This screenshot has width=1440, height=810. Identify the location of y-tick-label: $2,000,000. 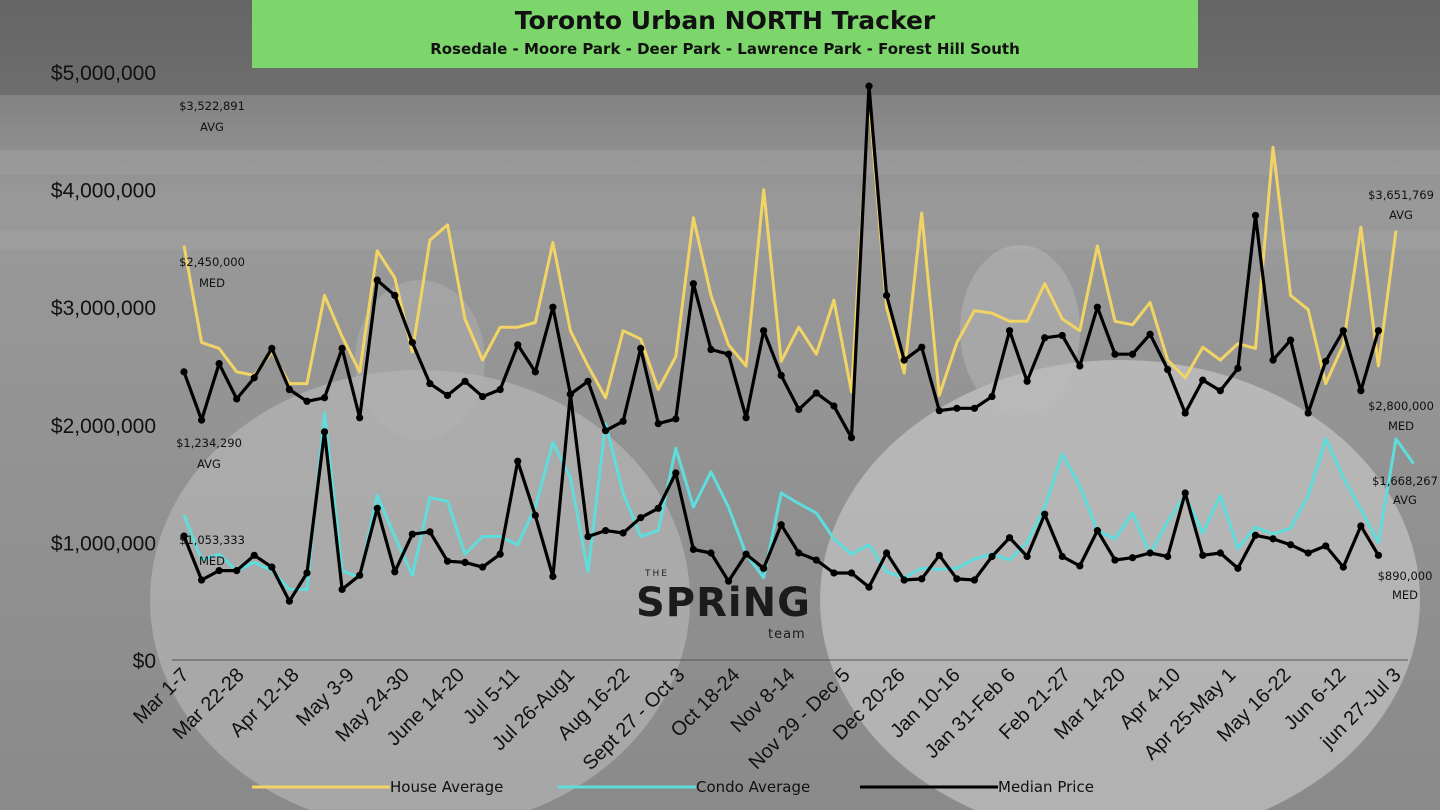
(103, 426).